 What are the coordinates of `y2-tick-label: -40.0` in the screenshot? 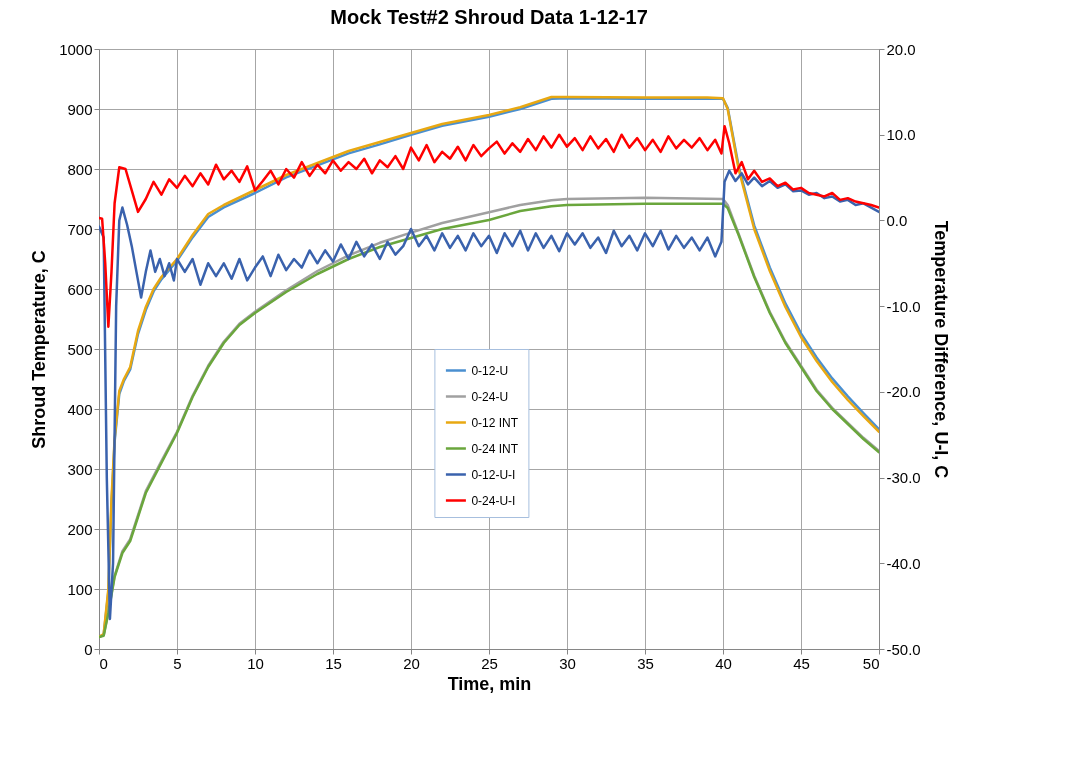 It's located at (903, 563).